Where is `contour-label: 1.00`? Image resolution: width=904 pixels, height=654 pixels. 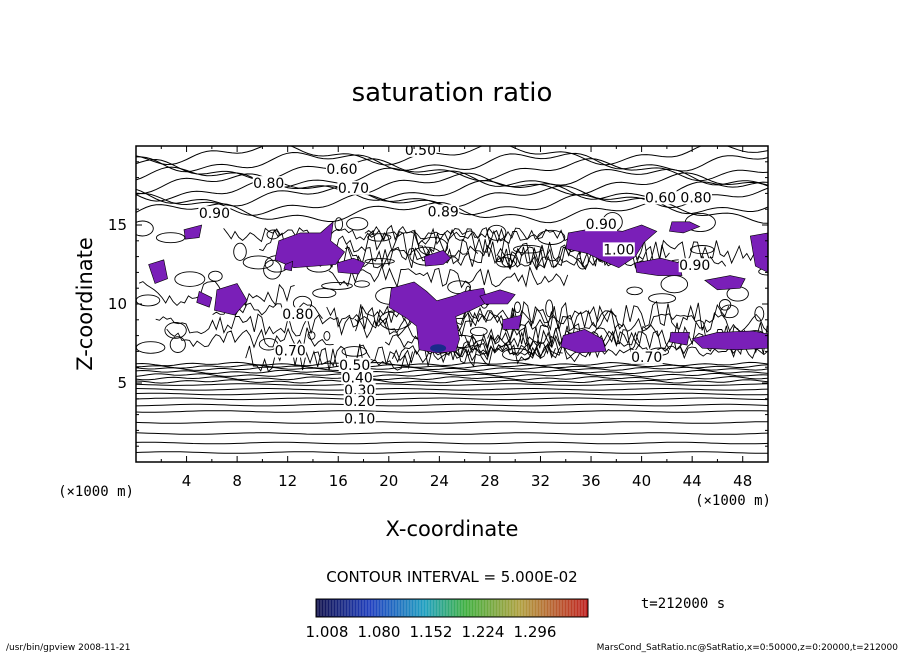 contour-label: 1.00 is located at coordinates (618, 250).